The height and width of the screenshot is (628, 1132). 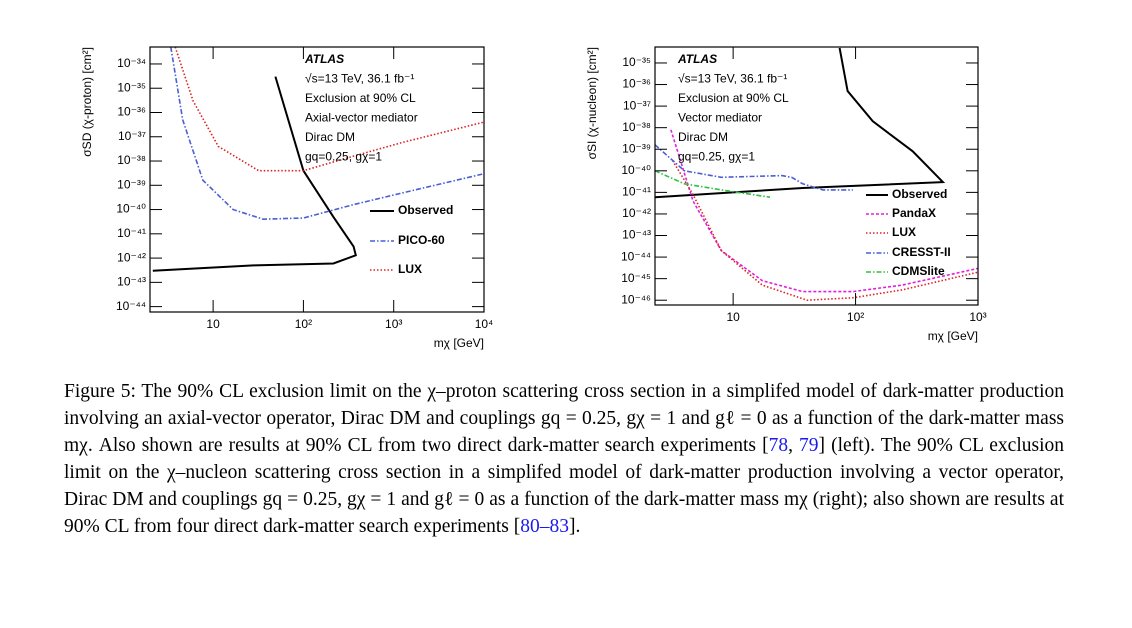 What do you see at coordinates (921, 252) in the screenshot?
I see `legend-label: CRESST-II` at bounding box center [921, 252].